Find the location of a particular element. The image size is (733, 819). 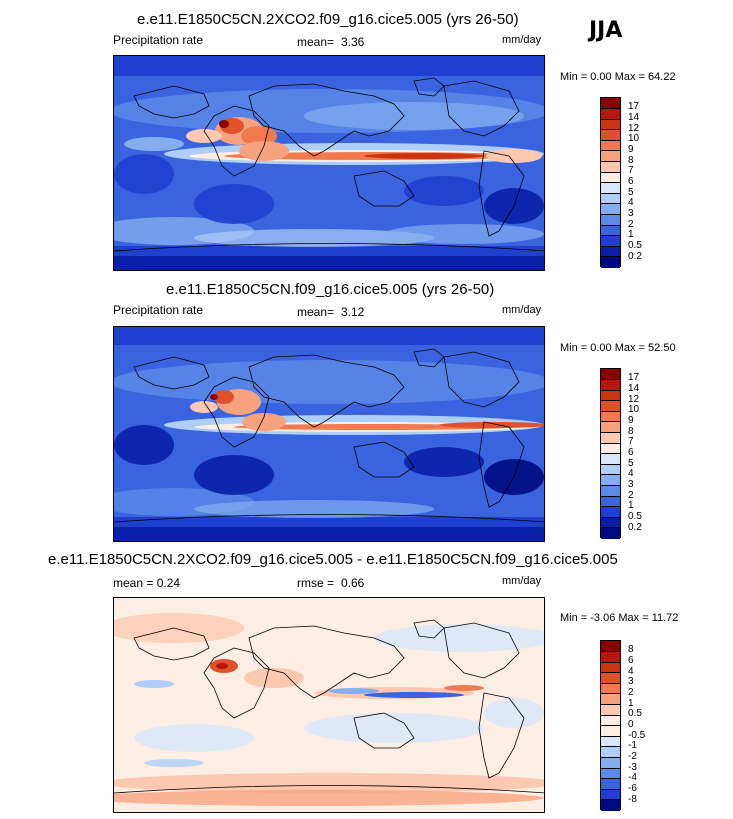

panel3-rmse-value: 0.66 is located at coordinates (353, 583).